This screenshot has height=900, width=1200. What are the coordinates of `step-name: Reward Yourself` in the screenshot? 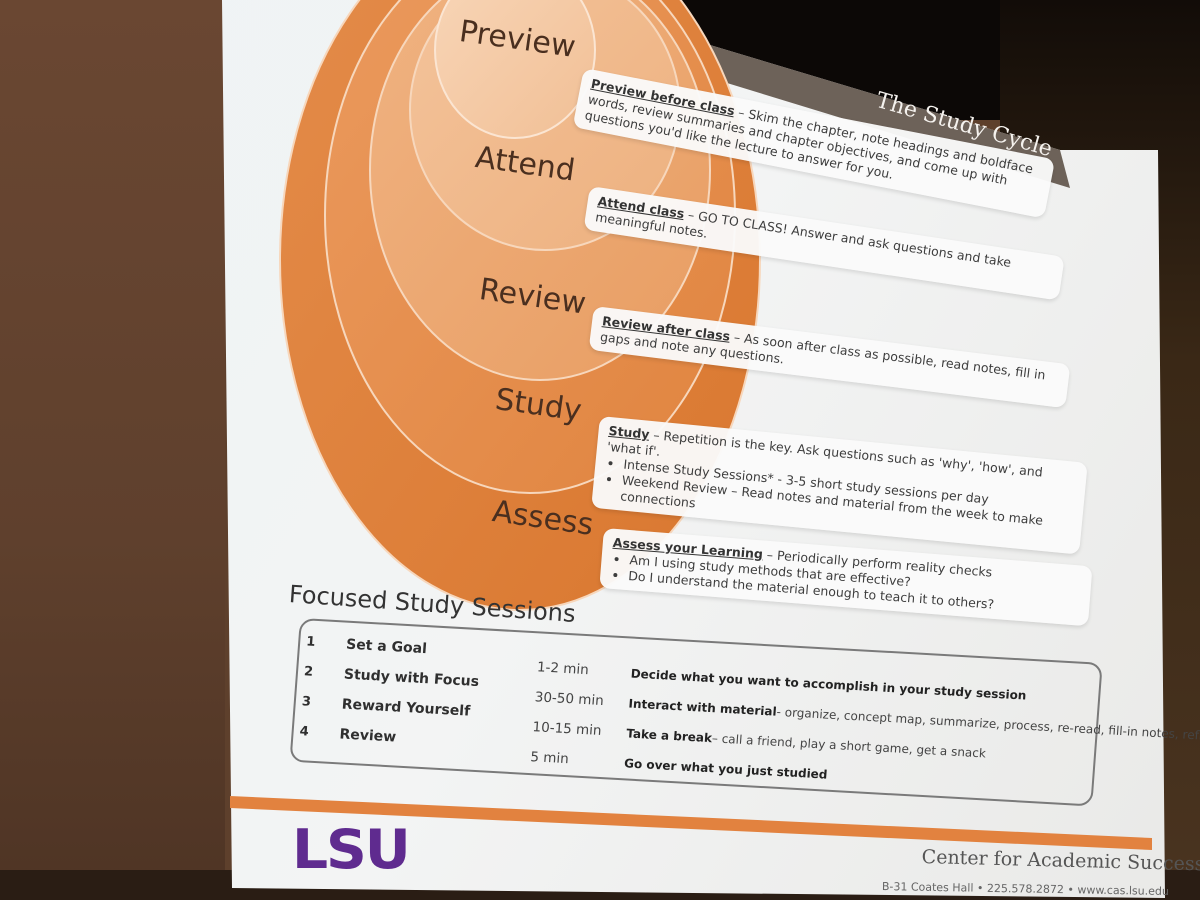 It's located at (406, 708).